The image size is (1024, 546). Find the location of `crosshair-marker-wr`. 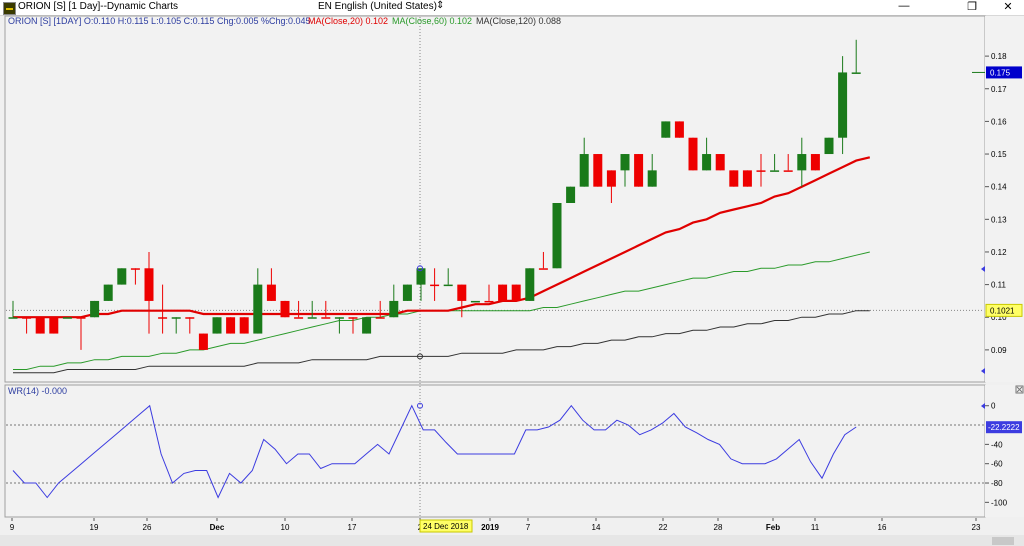

crosshair-marker-wr is located at coordinates (420, 405).